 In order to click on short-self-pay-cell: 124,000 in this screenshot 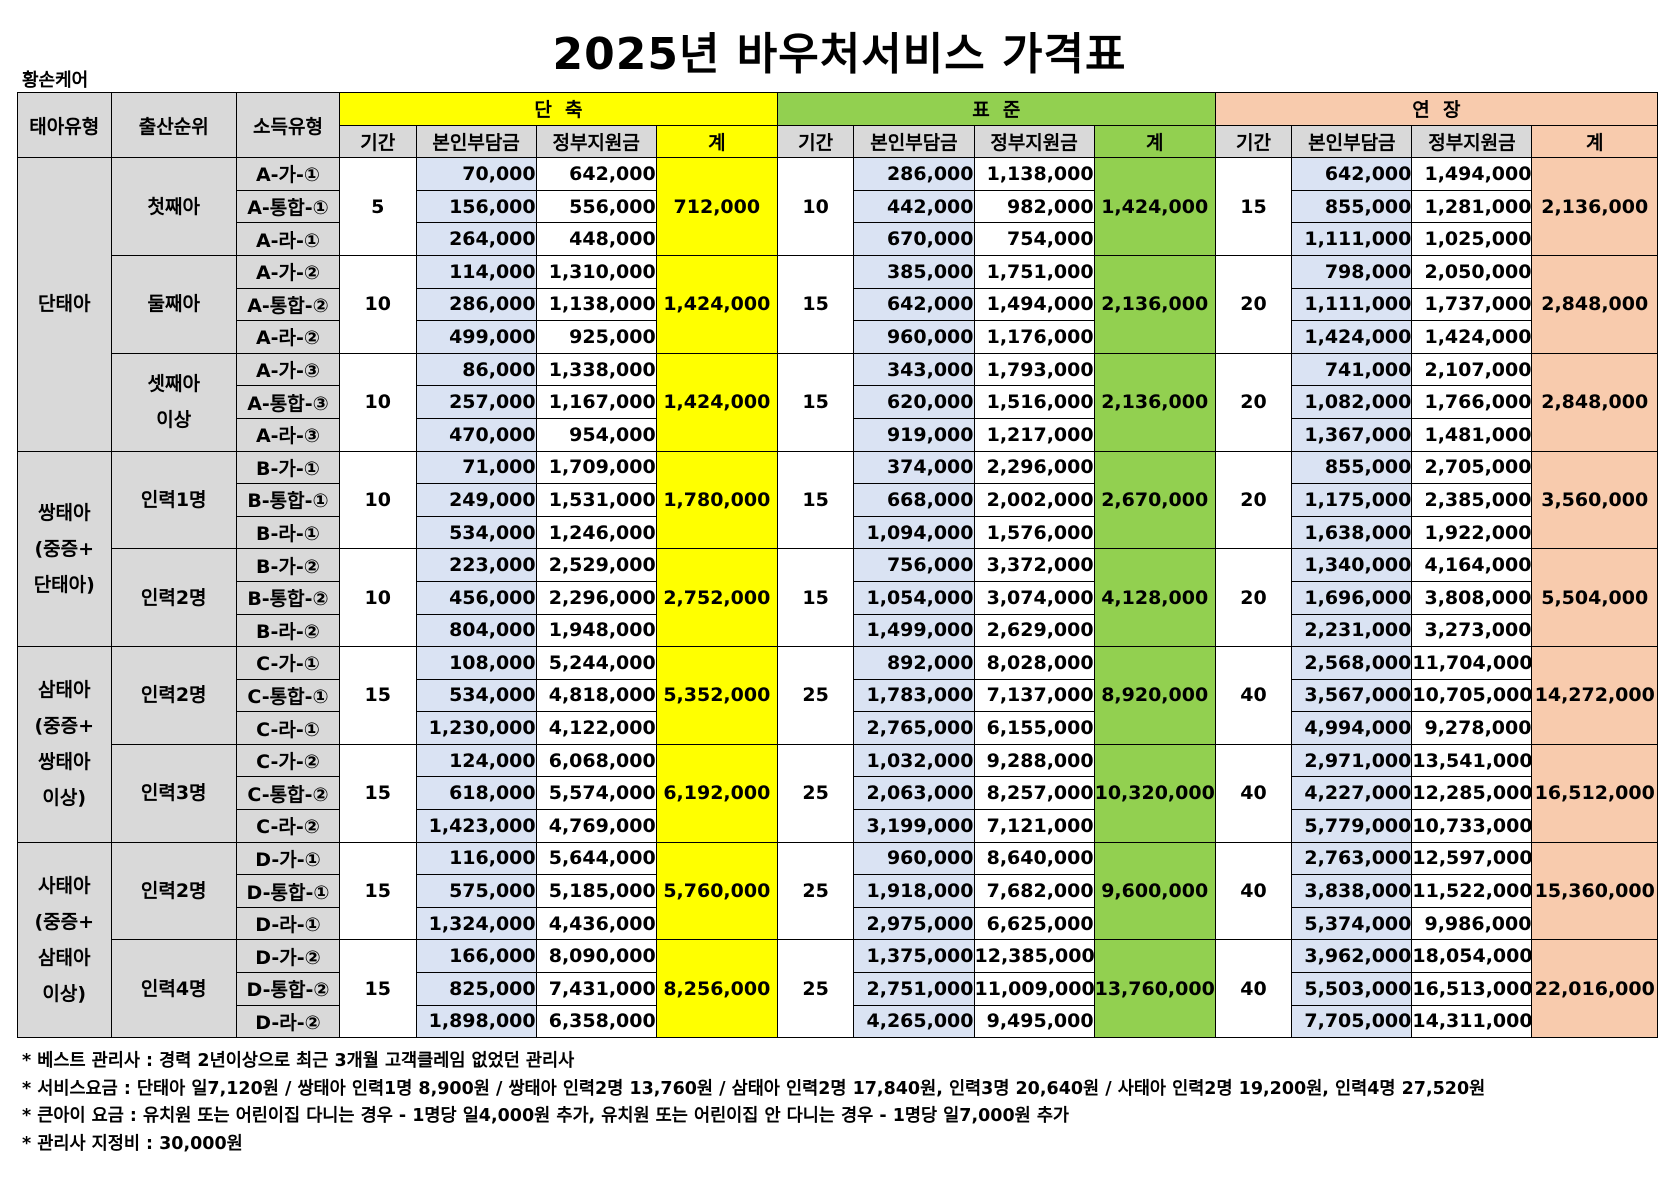, I will do `click(476, 760)`.